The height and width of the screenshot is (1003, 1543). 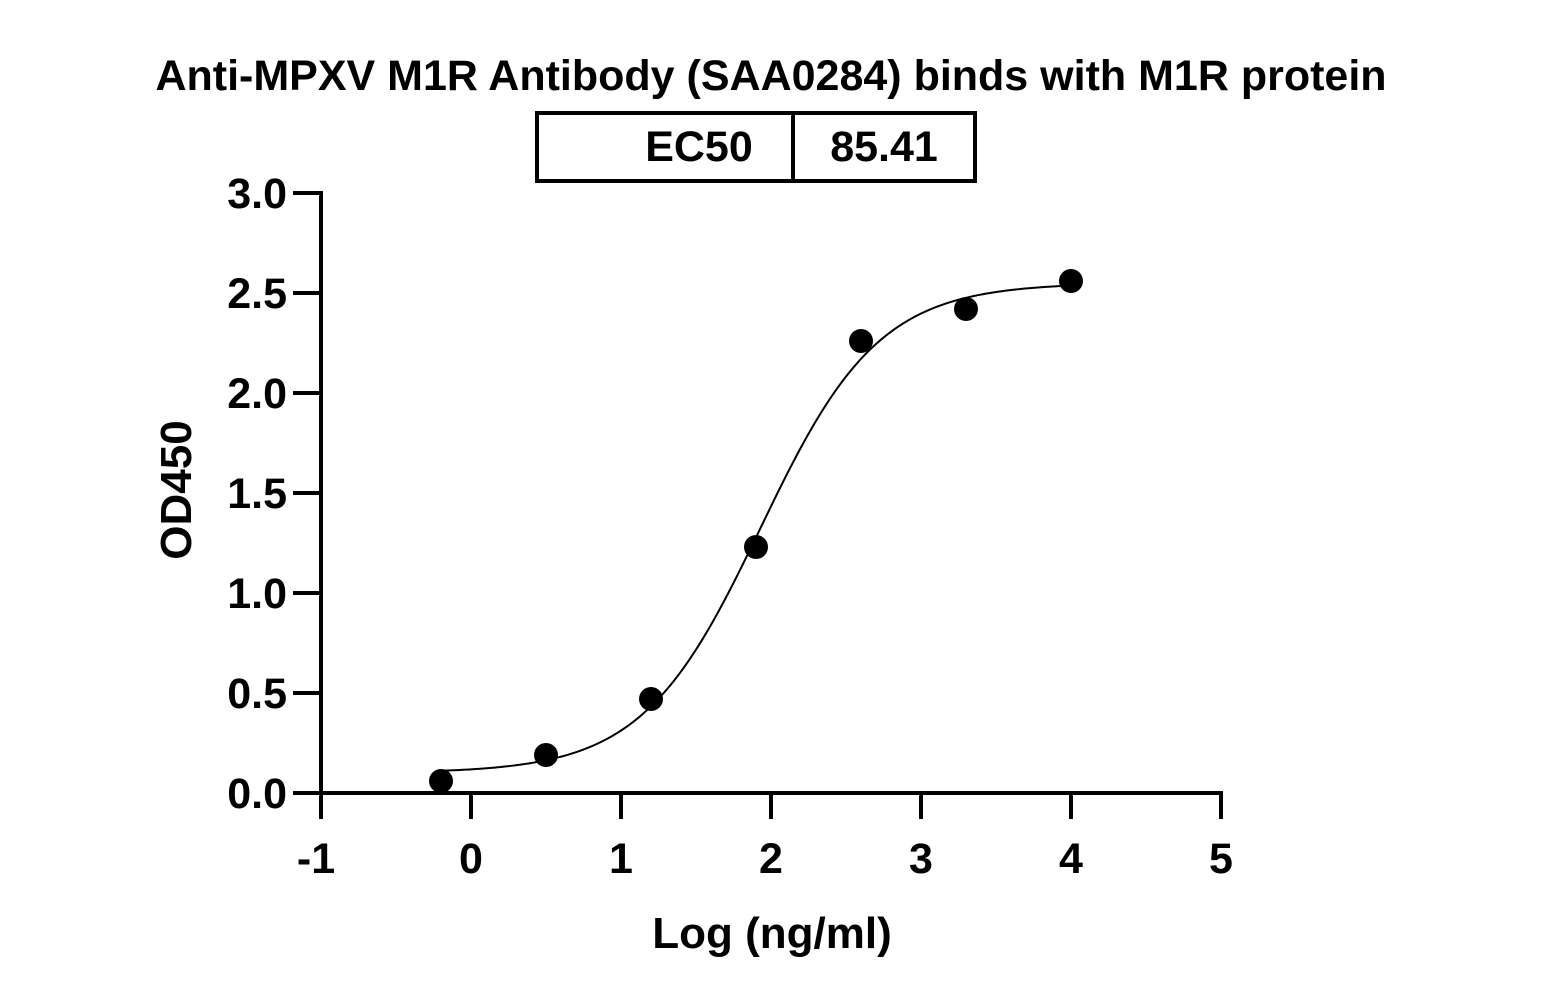 I want to click on ec50-table-border, so click(x=756, y=147).